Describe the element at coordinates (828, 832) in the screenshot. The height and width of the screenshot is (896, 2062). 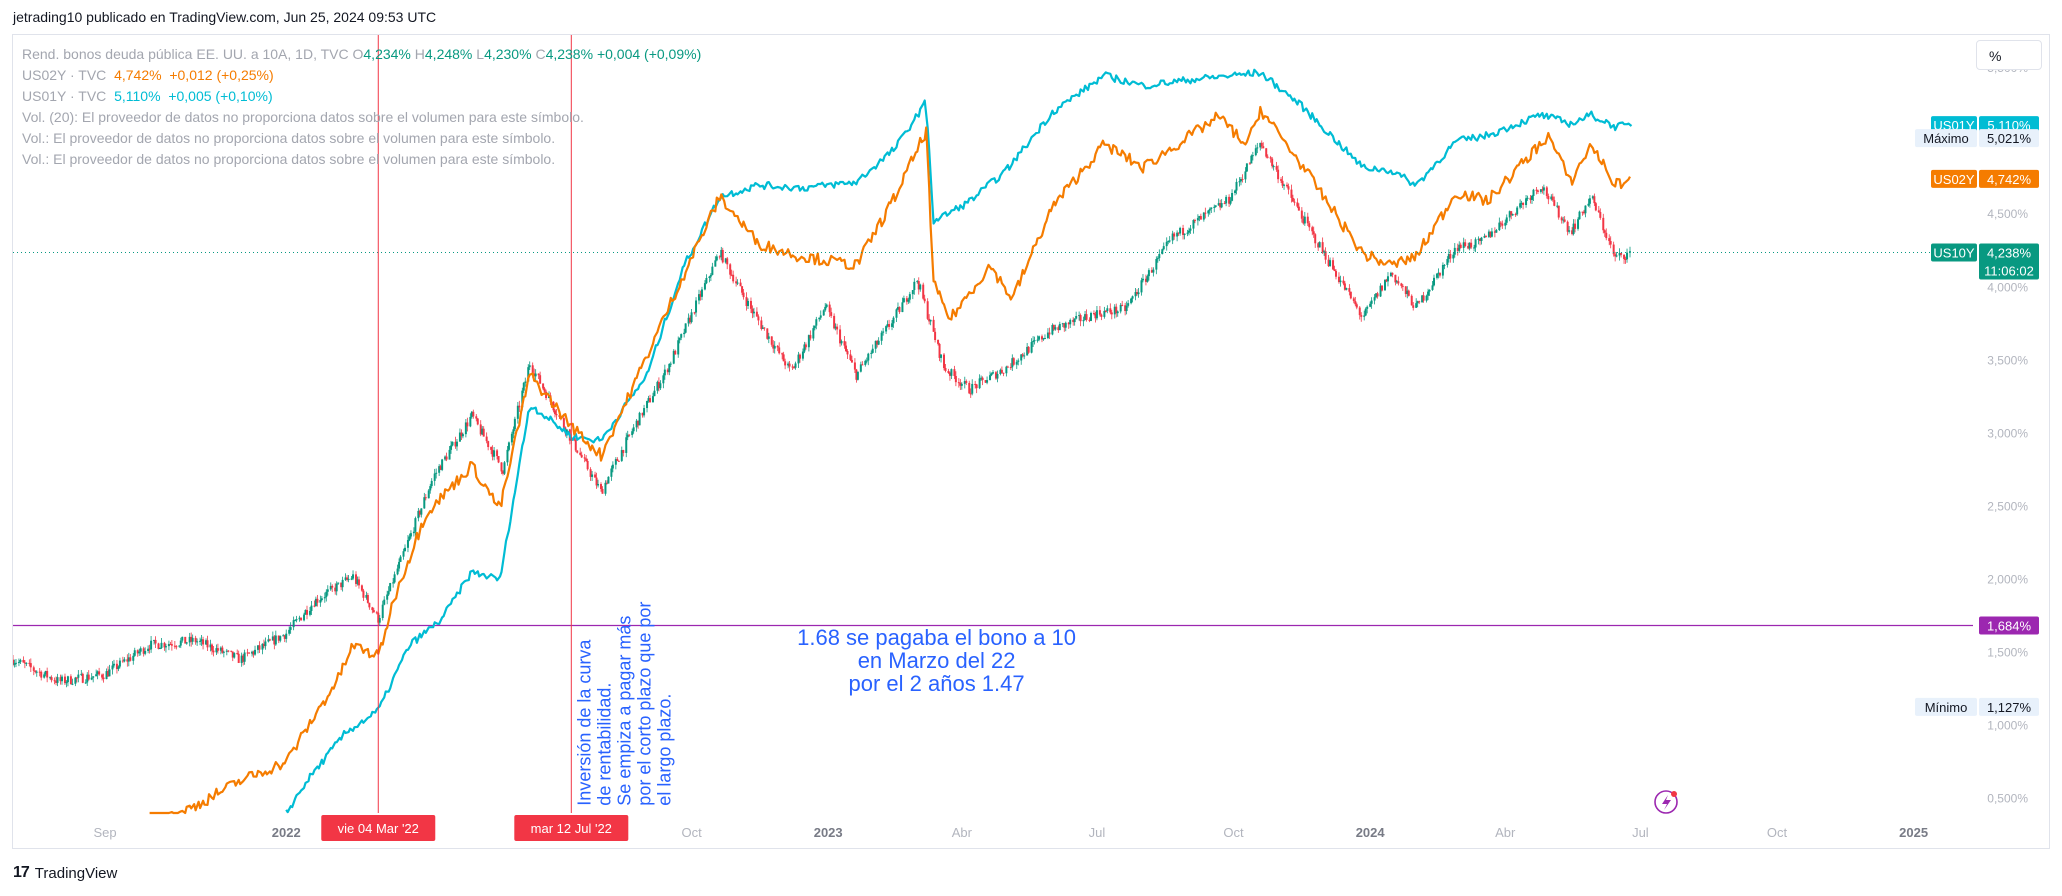
I see `x-tick-label: 2023` at that location.